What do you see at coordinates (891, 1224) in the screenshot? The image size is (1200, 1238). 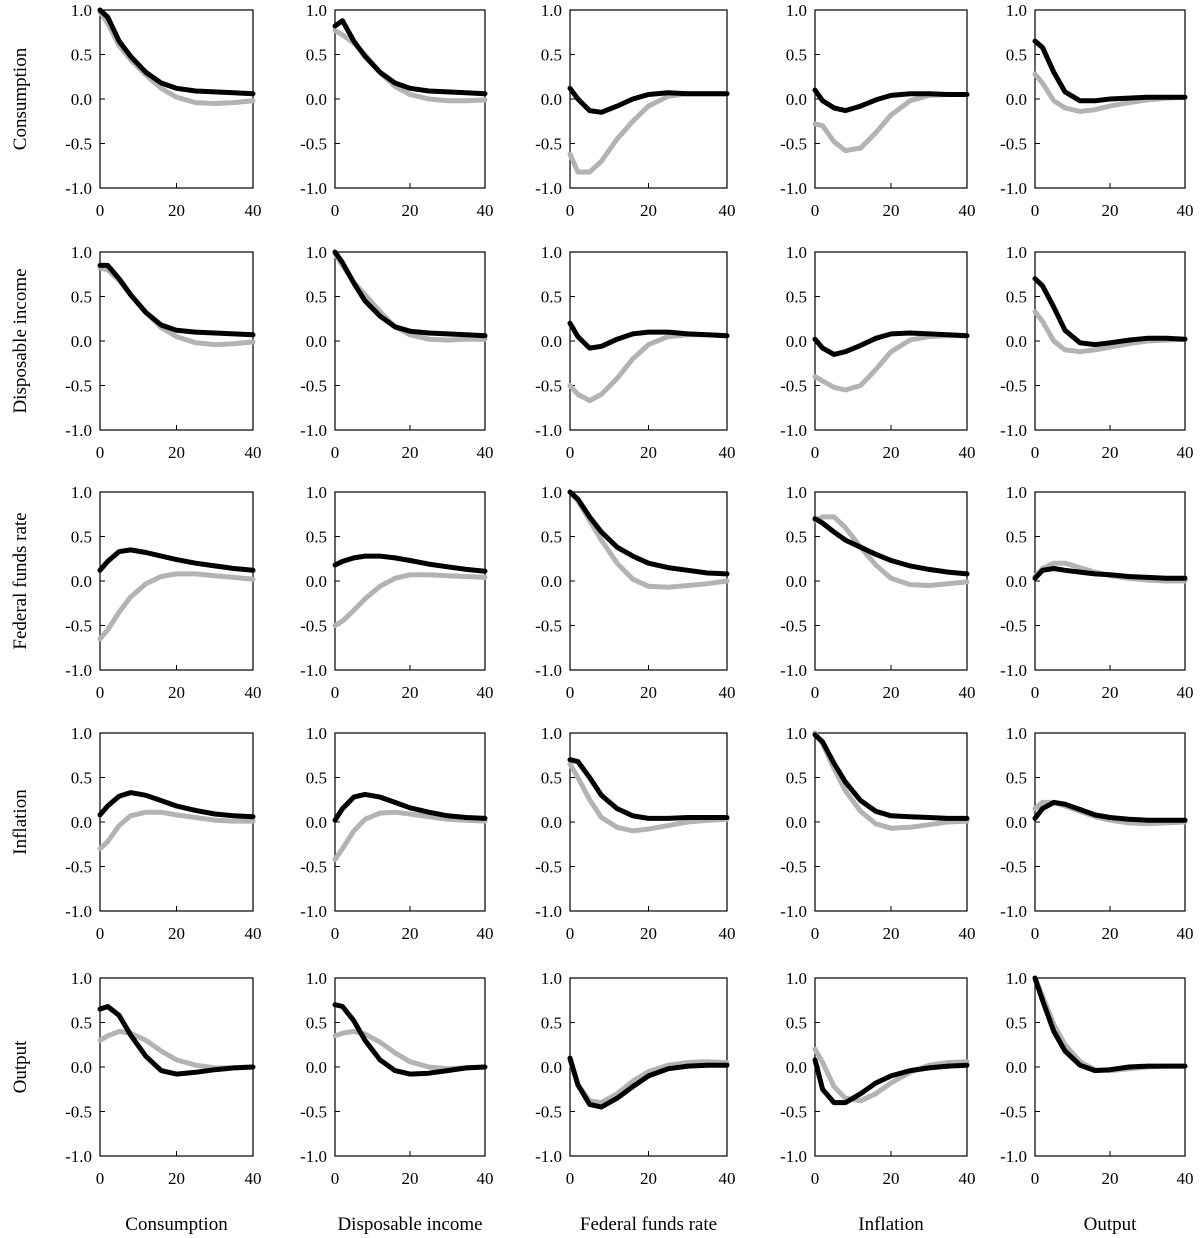 I see `column-label: Inflation` at bounding box center [891, 1224].